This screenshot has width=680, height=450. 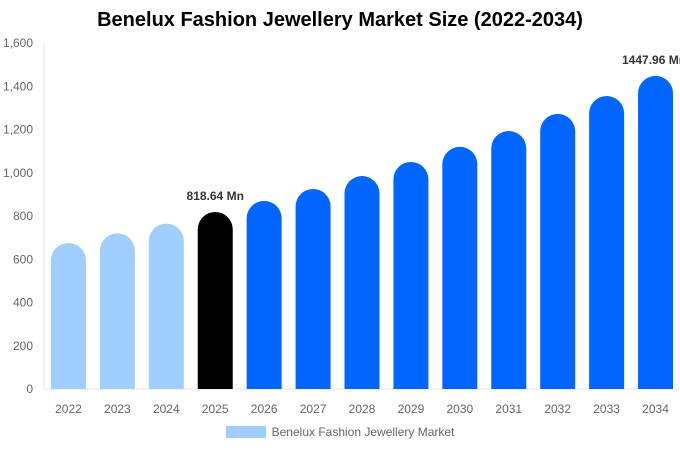 I want to click on y-tick-label: 600, so click(x=23, y=259).